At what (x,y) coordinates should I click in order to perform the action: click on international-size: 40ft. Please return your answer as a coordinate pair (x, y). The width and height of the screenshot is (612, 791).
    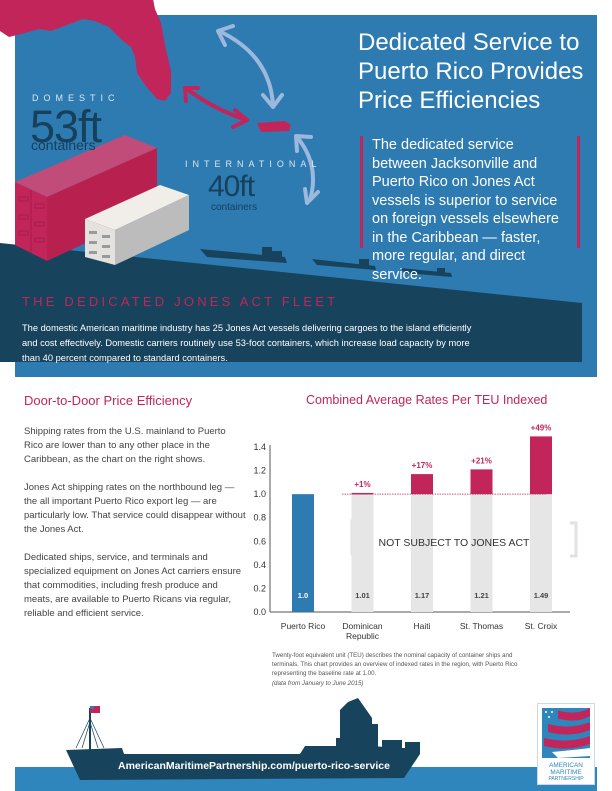
    Looking at the image, I should click on (231, 186).